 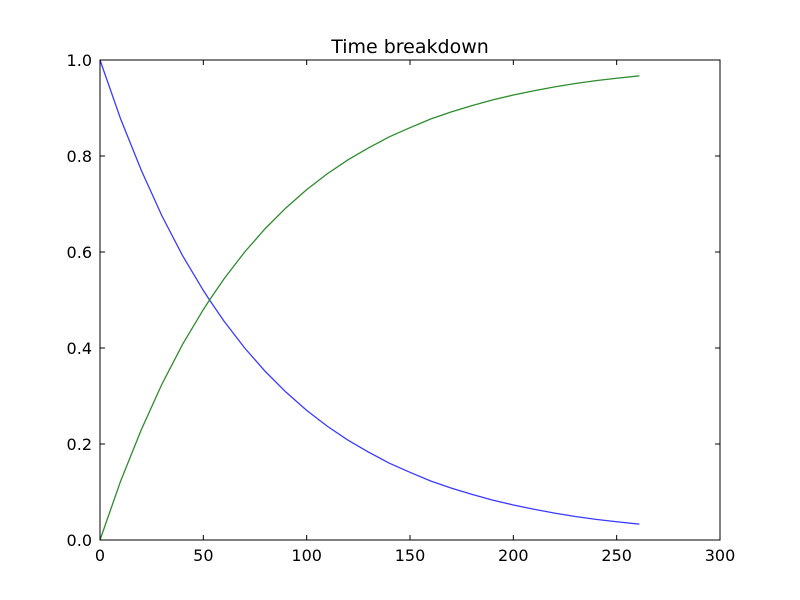 I want to click on x-tick-label: 0, so click(x=100, y=555).